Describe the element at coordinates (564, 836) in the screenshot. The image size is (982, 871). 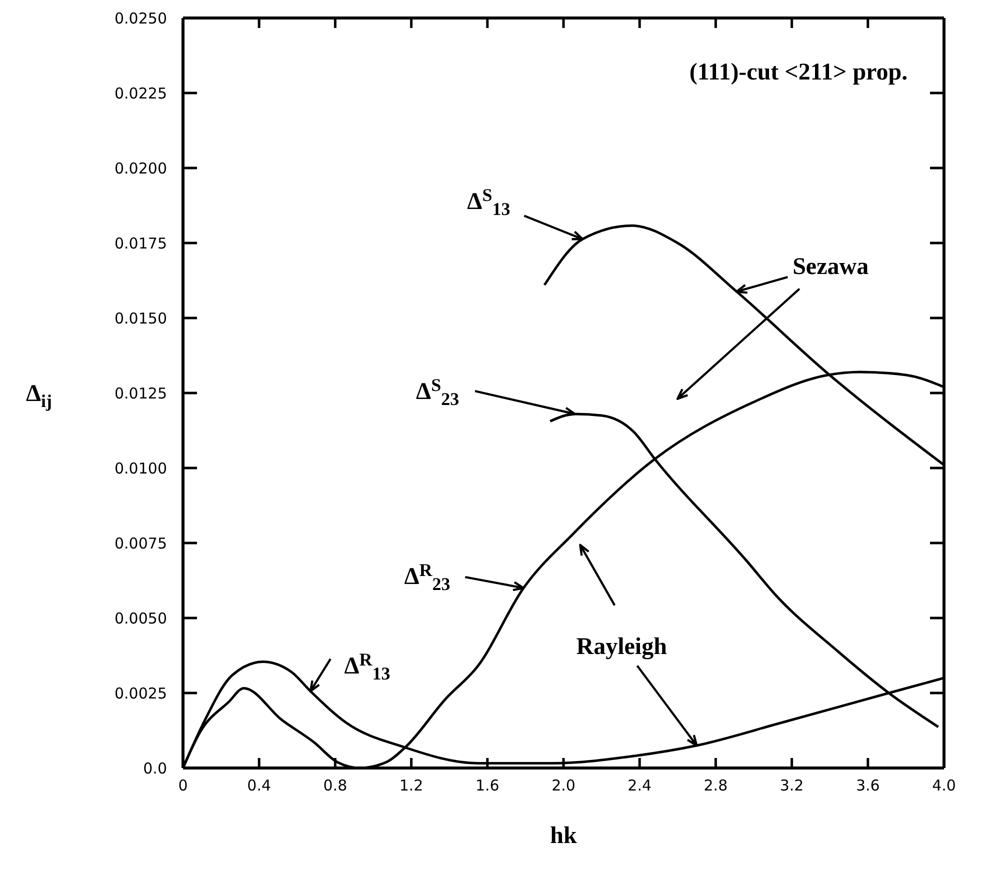
I see `x-axis-title: hk` at that location.